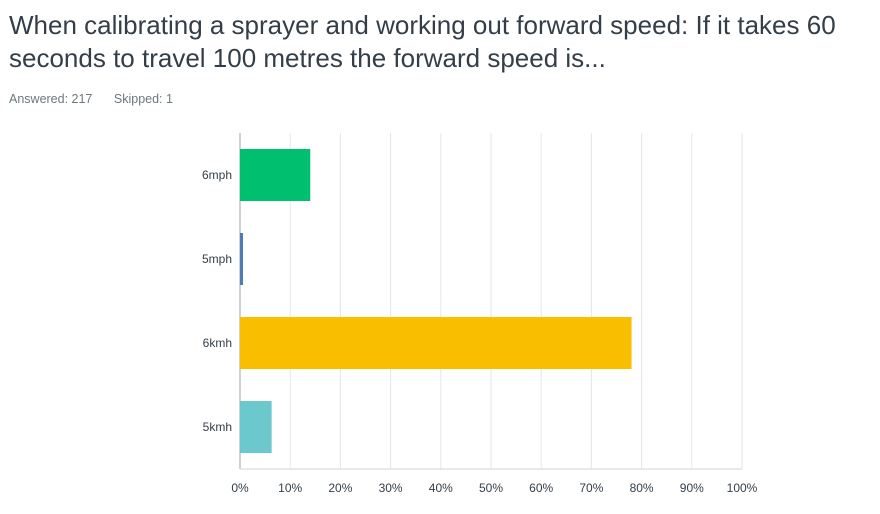  What do you see at coordinates (143, 99) in the screenshot?
I see `skipped-count: Skipped: 1` at bounding box center [143, 99].